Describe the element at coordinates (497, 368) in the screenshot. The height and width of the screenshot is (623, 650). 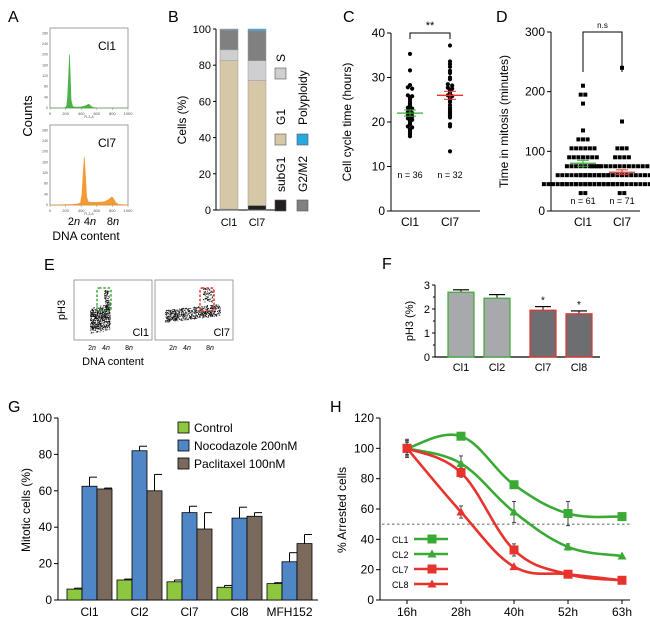
I see `x-tick-label: Cl2` at that location.